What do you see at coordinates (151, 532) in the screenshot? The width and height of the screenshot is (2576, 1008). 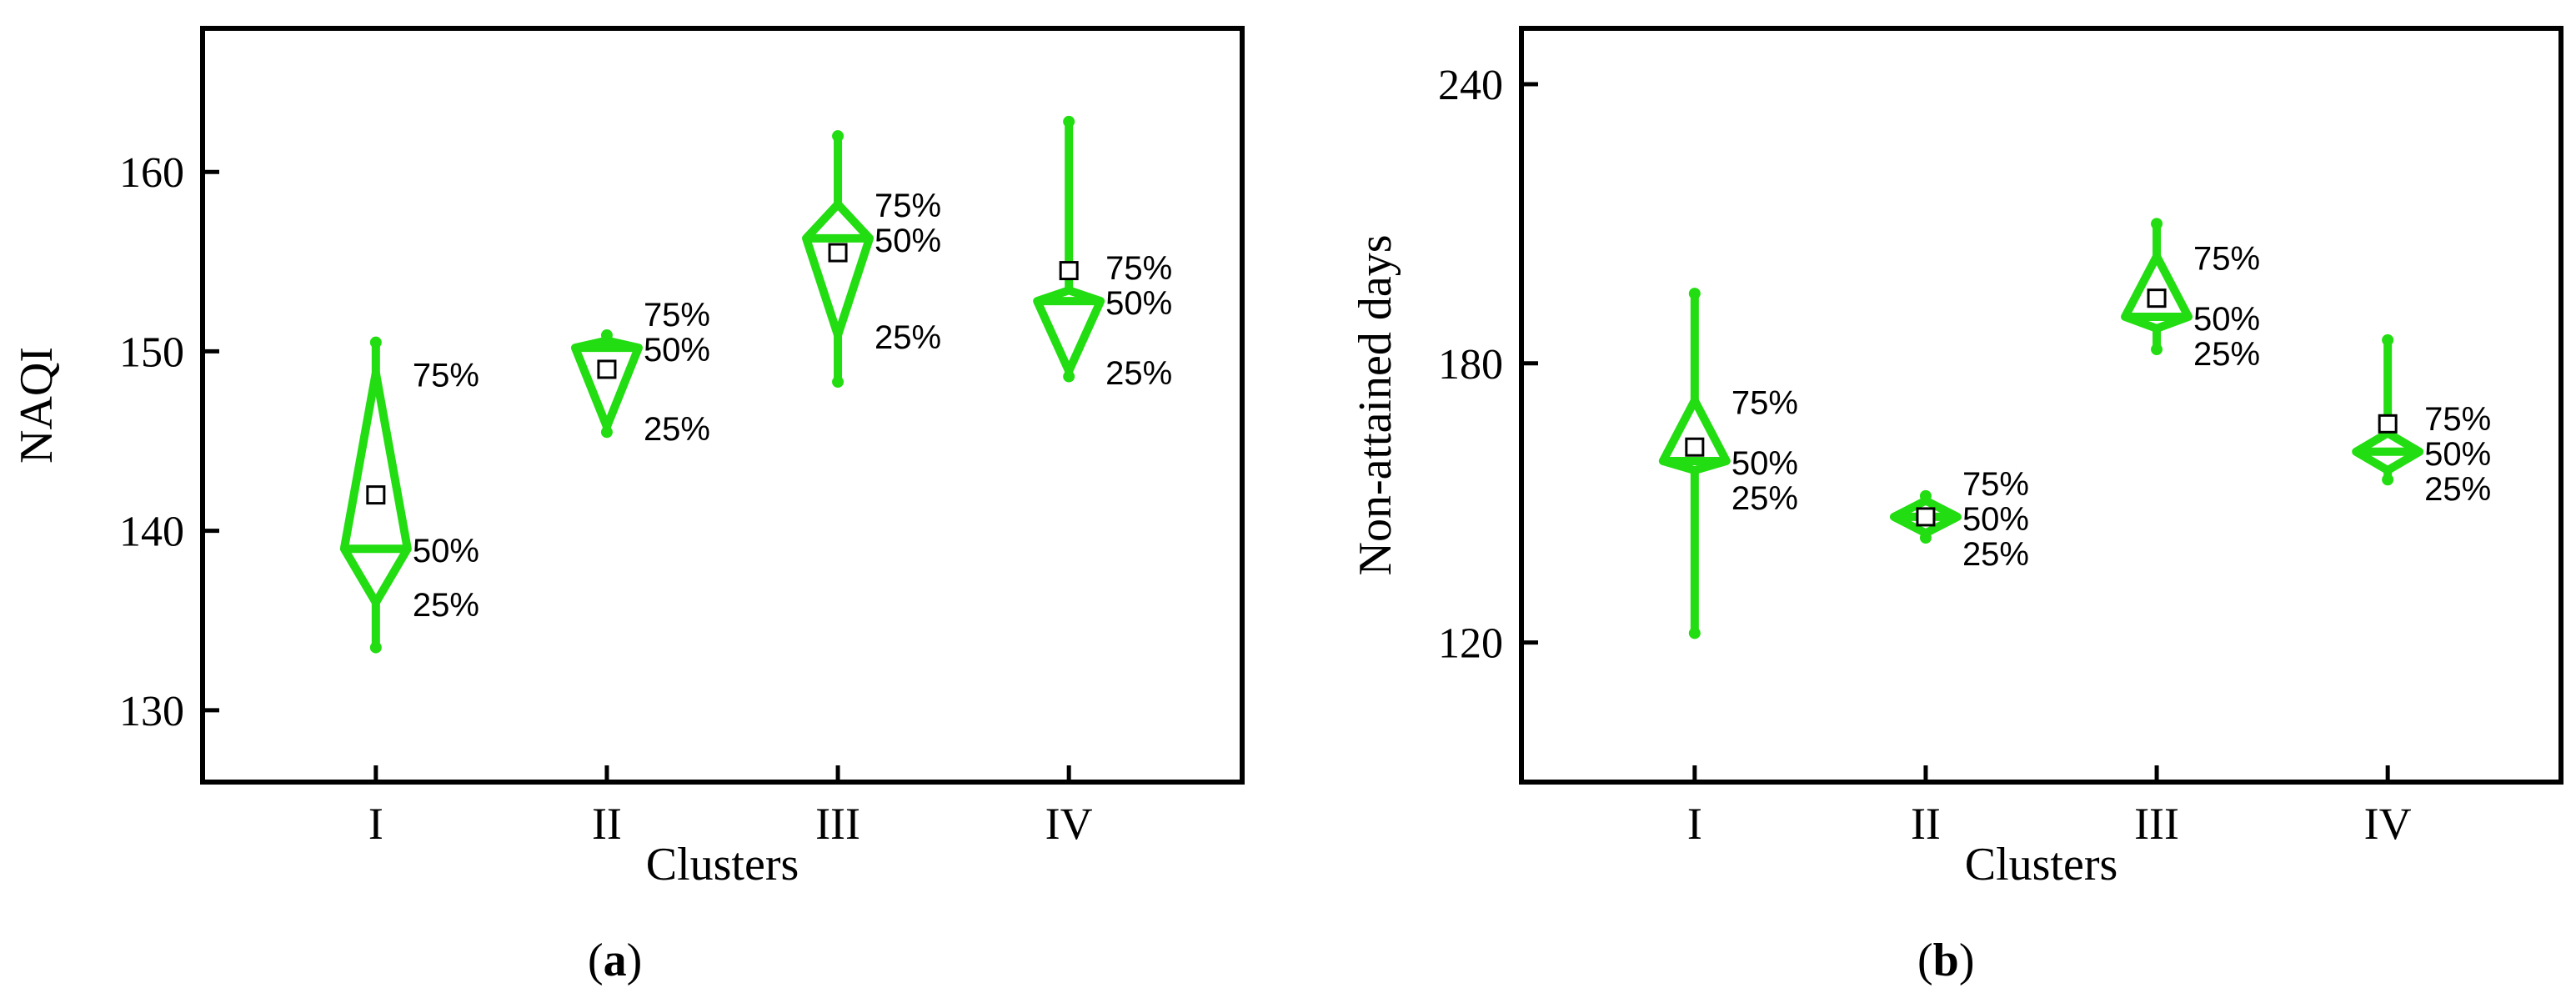 I see `y-tick-label: 140` at bounding box center [151, 532].